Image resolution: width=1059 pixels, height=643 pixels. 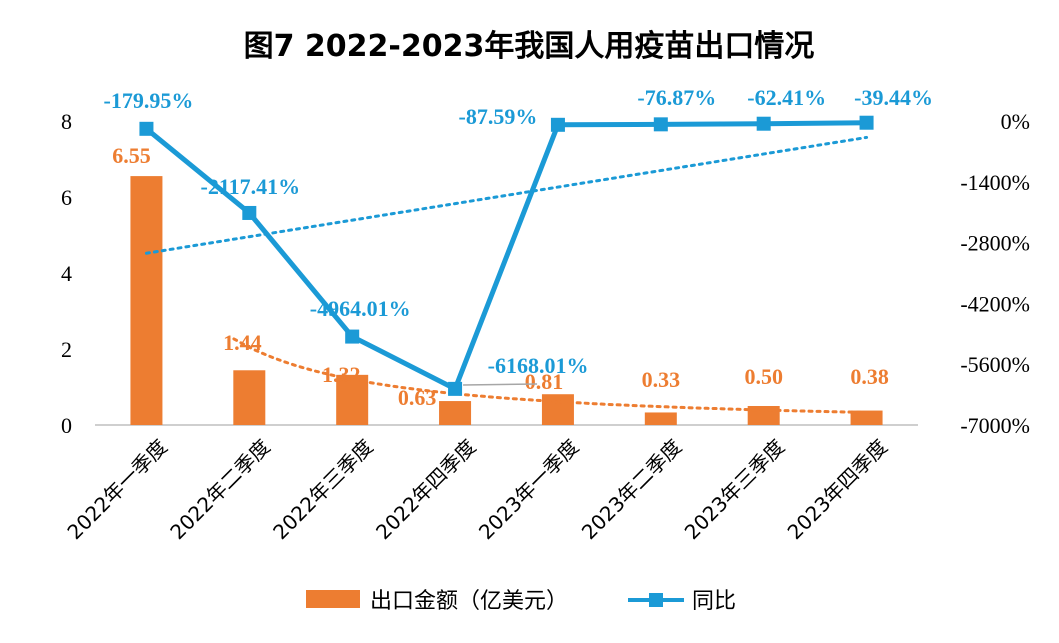 I want to click on y-axis-left: 0 2 4 6 8, so click(x=66, y=273).